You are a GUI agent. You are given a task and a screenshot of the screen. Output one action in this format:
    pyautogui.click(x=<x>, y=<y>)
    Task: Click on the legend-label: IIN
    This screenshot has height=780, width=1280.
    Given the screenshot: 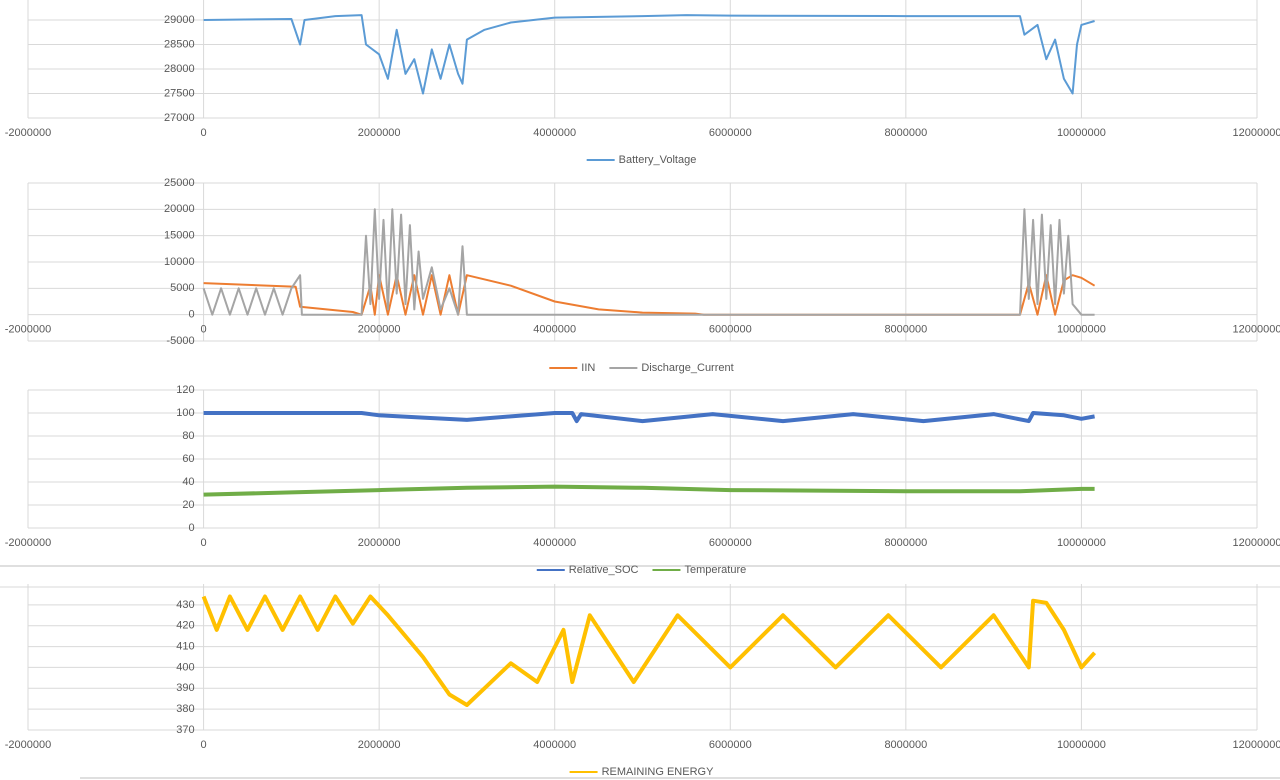 What is the action you would take?
    pyautogui.click(x=588, y=368)
    